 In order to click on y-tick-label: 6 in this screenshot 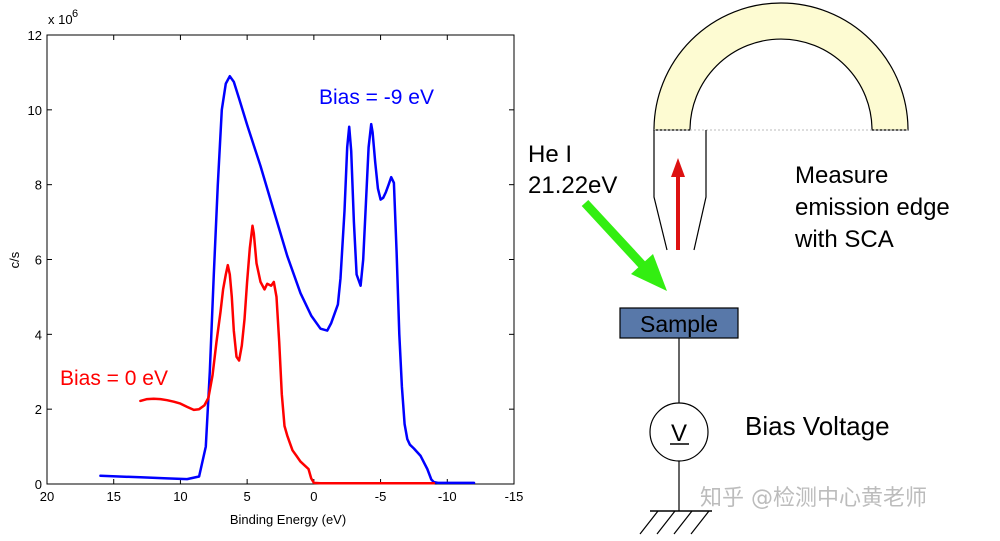, I will do `click(38, 260)`.